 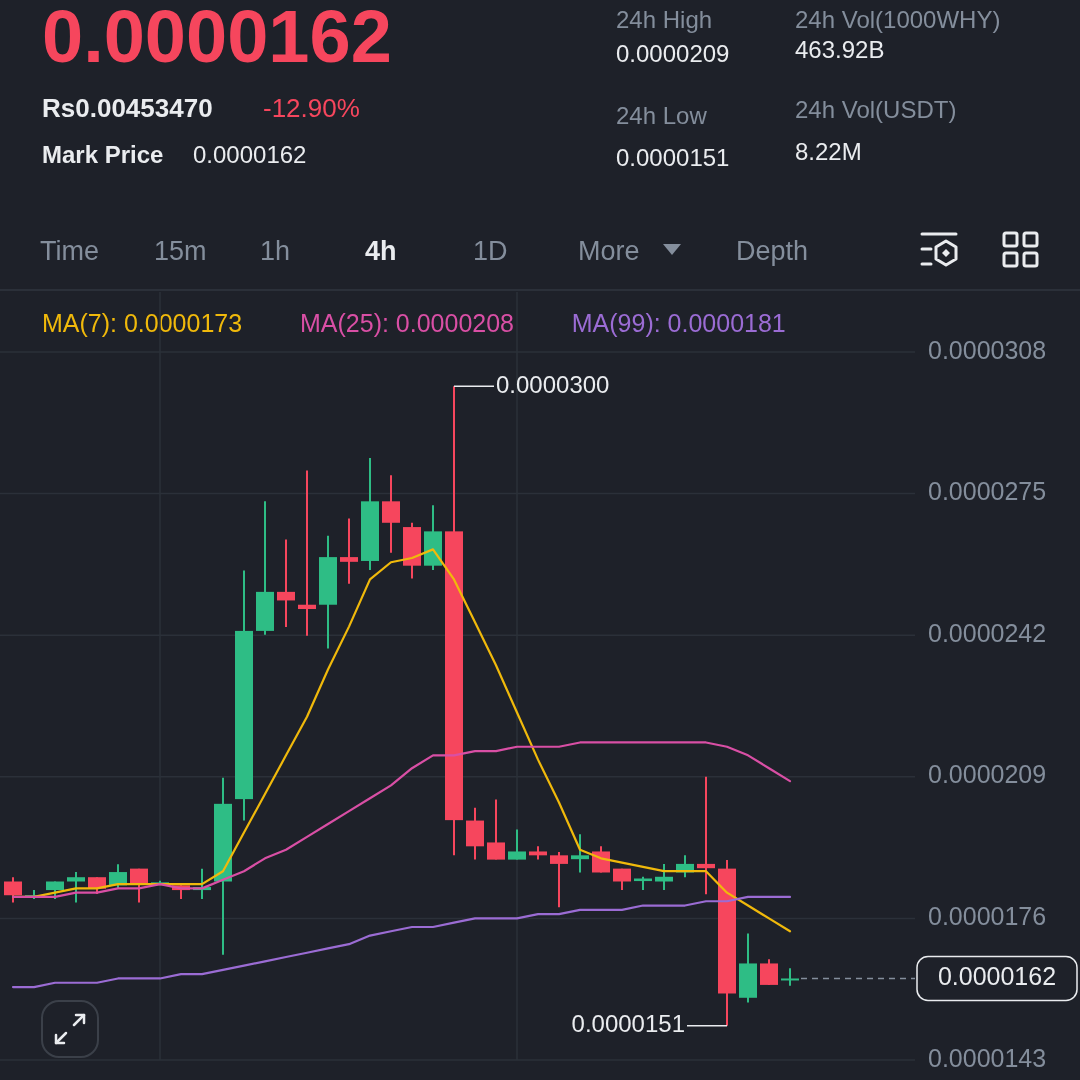 I want to click on text: Depth, so click(x=772, y=251).